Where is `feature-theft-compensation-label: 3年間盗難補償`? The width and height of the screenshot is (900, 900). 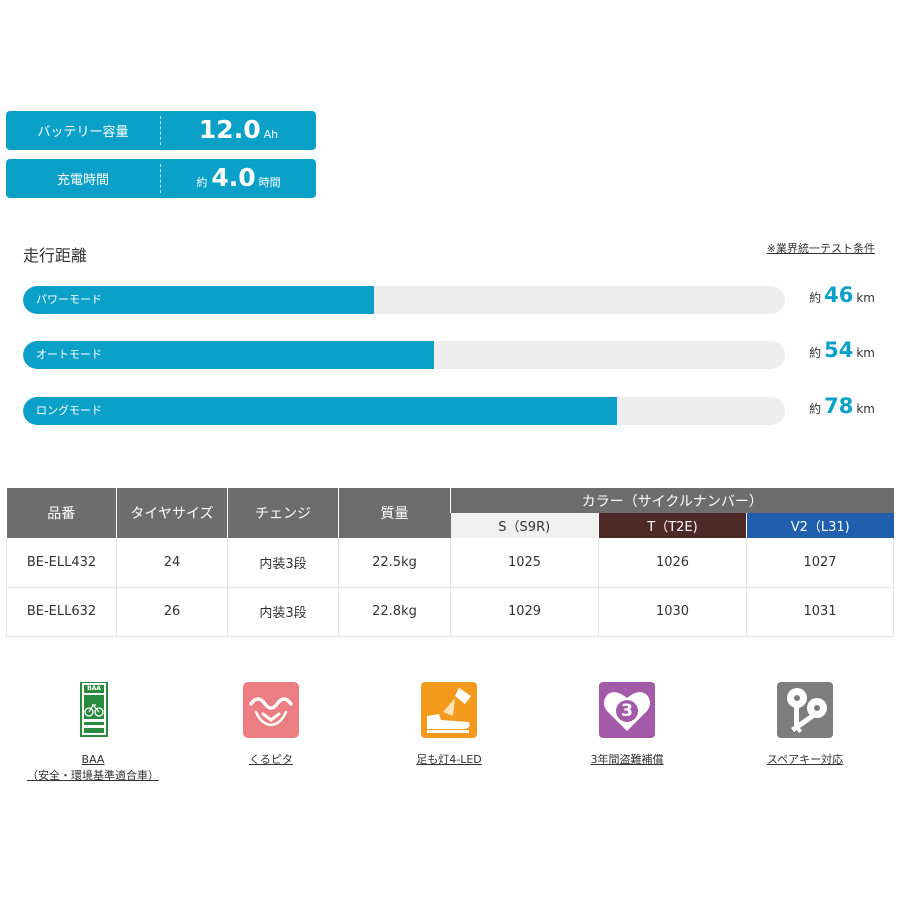
feature-theft-compensation-label: 3年間盗難補償 is located at coordinates (627, 759).